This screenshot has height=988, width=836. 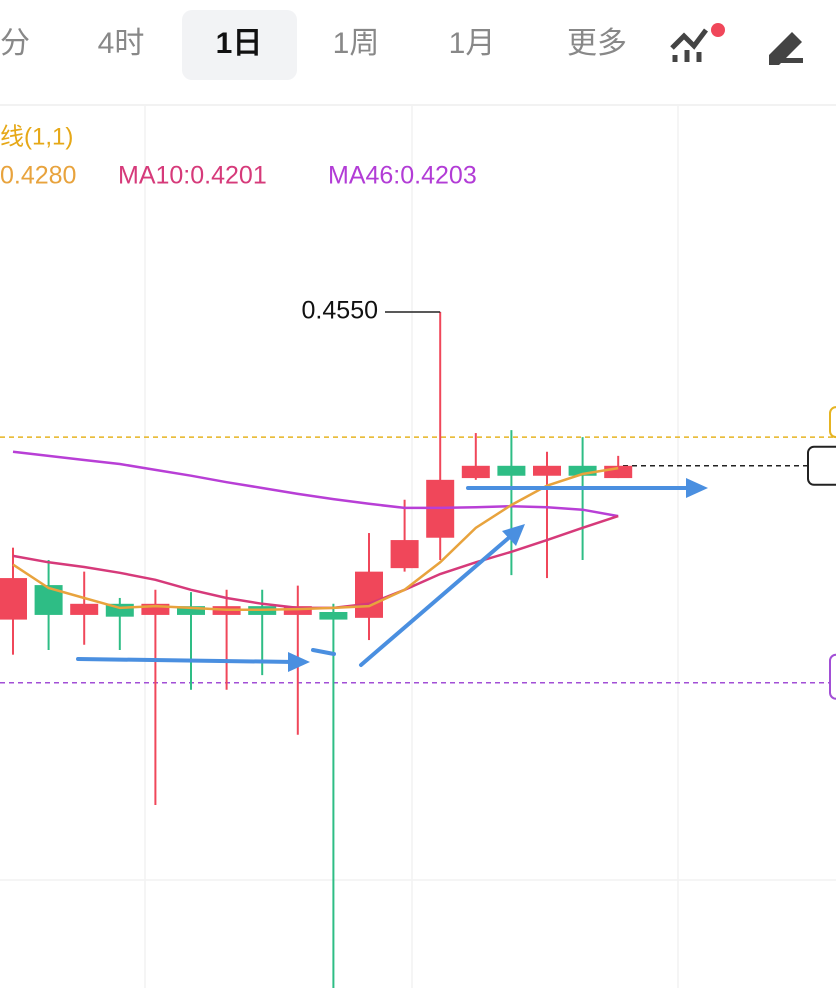 I want to click on indicator-label: 线(1,1), so click(x=36, y=136).